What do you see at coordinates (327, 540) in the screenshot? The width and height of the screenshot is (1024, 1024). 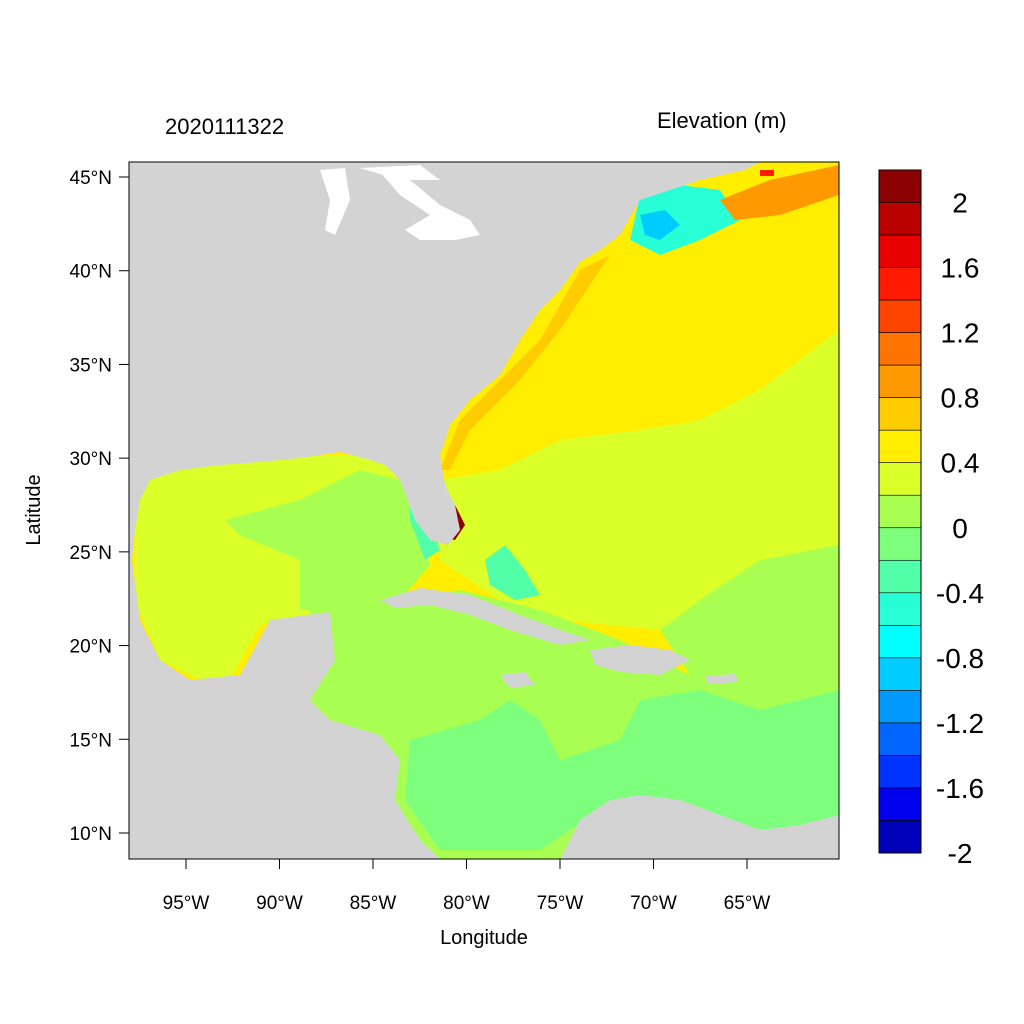 I see `gulf-green-core` at bounding box center [327, 540].